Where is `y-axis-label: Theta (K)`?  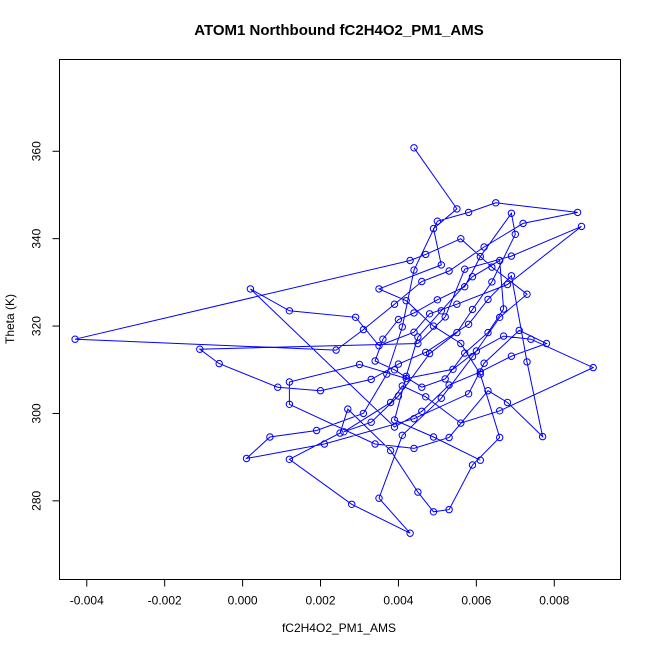 y-axis-label: Theta (K) is located at coordinates (10, 319).